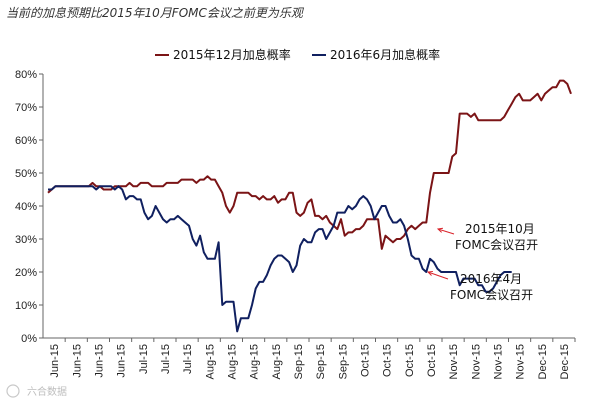 This screenshot has height=403, width=603. Describe the element at coordinates (26, 273) in the screenshot. I see `y-tick-label: 20%` at that location.